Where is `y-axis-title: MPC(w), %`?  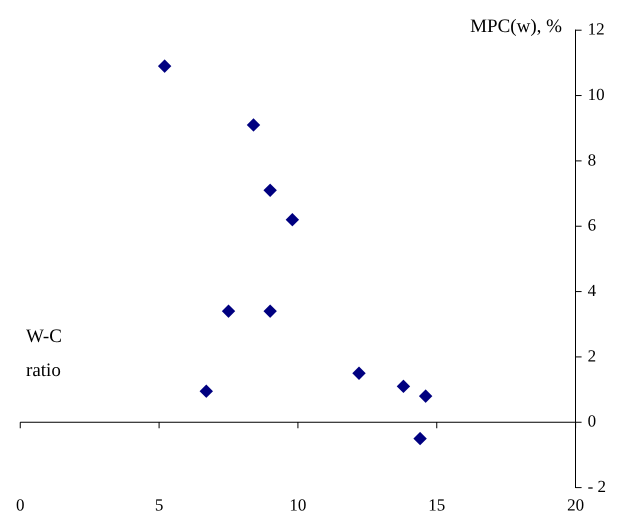 y-axis-title: MPC(w), % is located at coordinates (516, 27).